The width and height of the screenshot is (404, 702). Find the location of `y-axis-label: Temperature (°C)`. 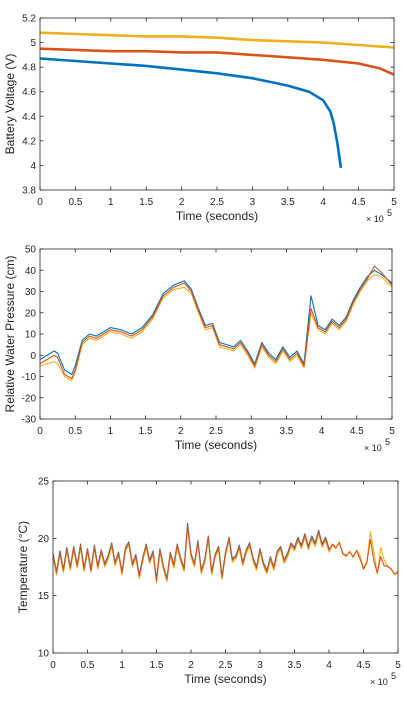

y-axis-label: Temperature (°C) is located at coordinates (23, 567).